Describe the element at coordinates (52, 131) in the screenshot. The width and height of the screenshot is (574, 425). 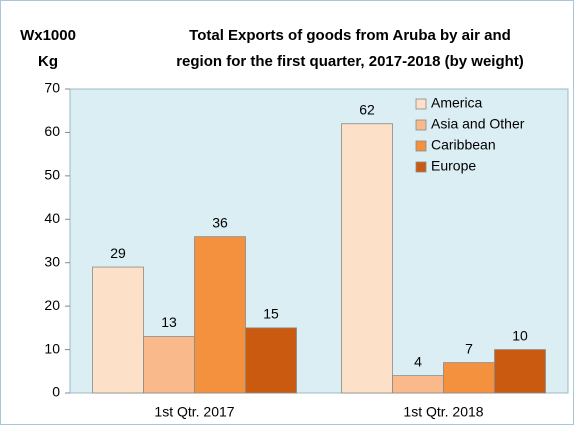
I see `y-tick-label: 60` at that location.